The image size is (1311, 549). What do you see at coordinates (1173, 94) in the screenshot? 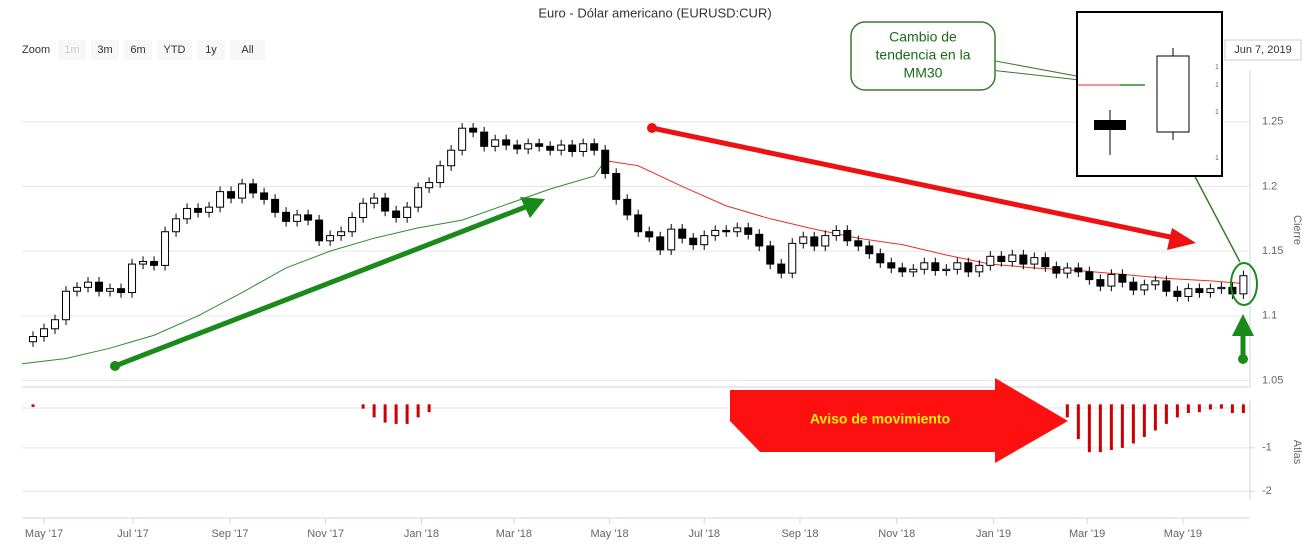
I see `inset-candle` at bounding box center [1173, 94].